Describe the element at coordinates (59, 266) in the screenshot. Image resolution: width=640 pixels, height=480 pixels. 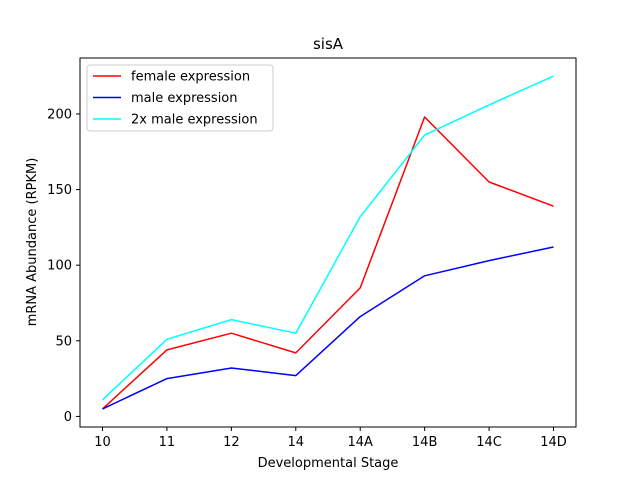
I see `y-tick-label: 100` at that location.